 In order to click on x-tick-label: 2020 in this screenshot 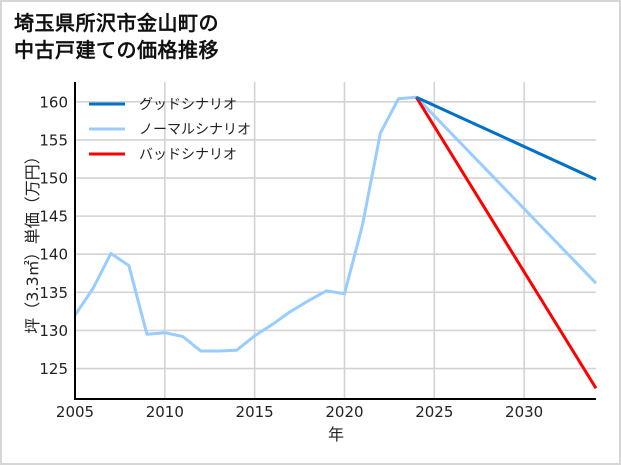, I will do `click(344, 412)`.